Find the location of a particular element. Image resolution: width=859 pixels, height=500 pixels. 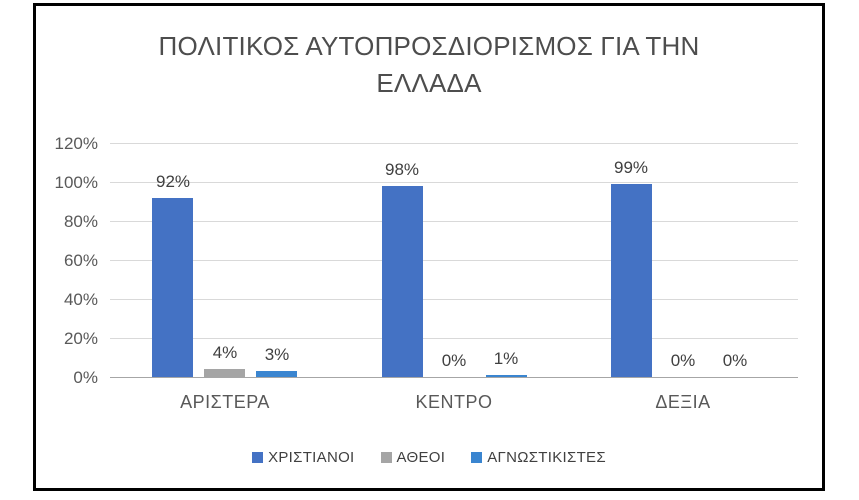

y-axis-tick-label: 40% is located at coordinates (80, 299).